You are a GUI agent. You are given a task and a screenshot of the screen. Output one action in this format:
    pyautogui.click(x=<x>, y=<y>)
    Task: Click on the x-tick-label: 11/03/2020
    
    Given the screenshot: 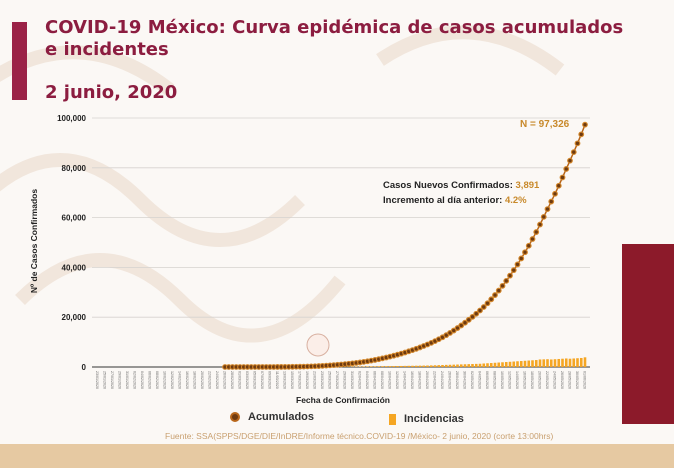 What is the action you would take?
    pyautogui.click(x=277, y=380)
    